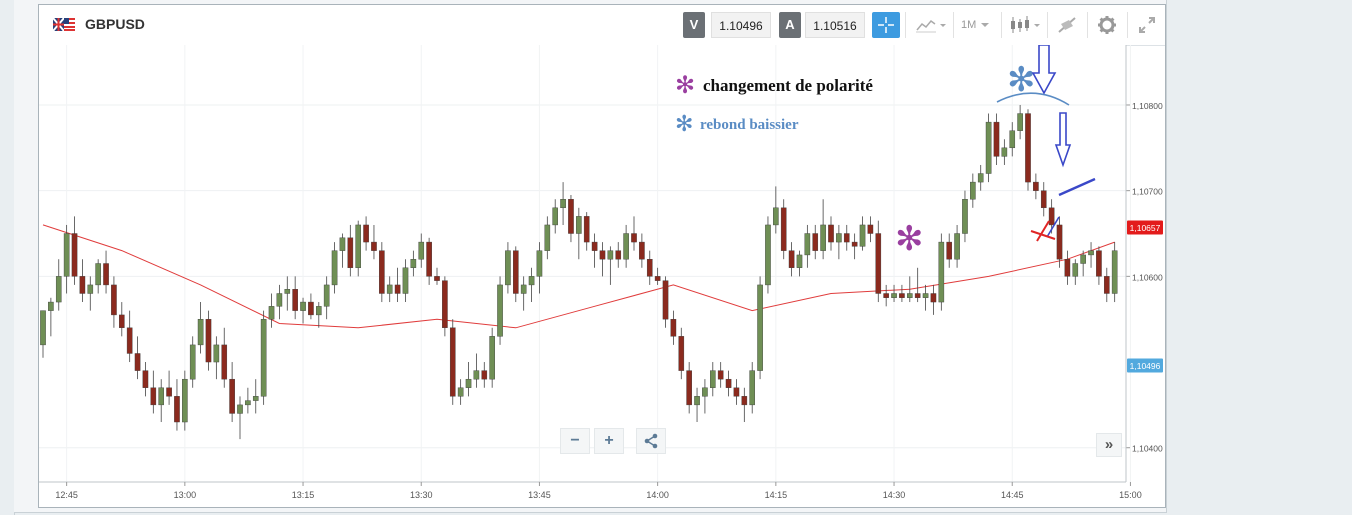  Describe the element at coordinates (1044, 70) in the screenshot. I see `down-arrow-1-icon` at that location.